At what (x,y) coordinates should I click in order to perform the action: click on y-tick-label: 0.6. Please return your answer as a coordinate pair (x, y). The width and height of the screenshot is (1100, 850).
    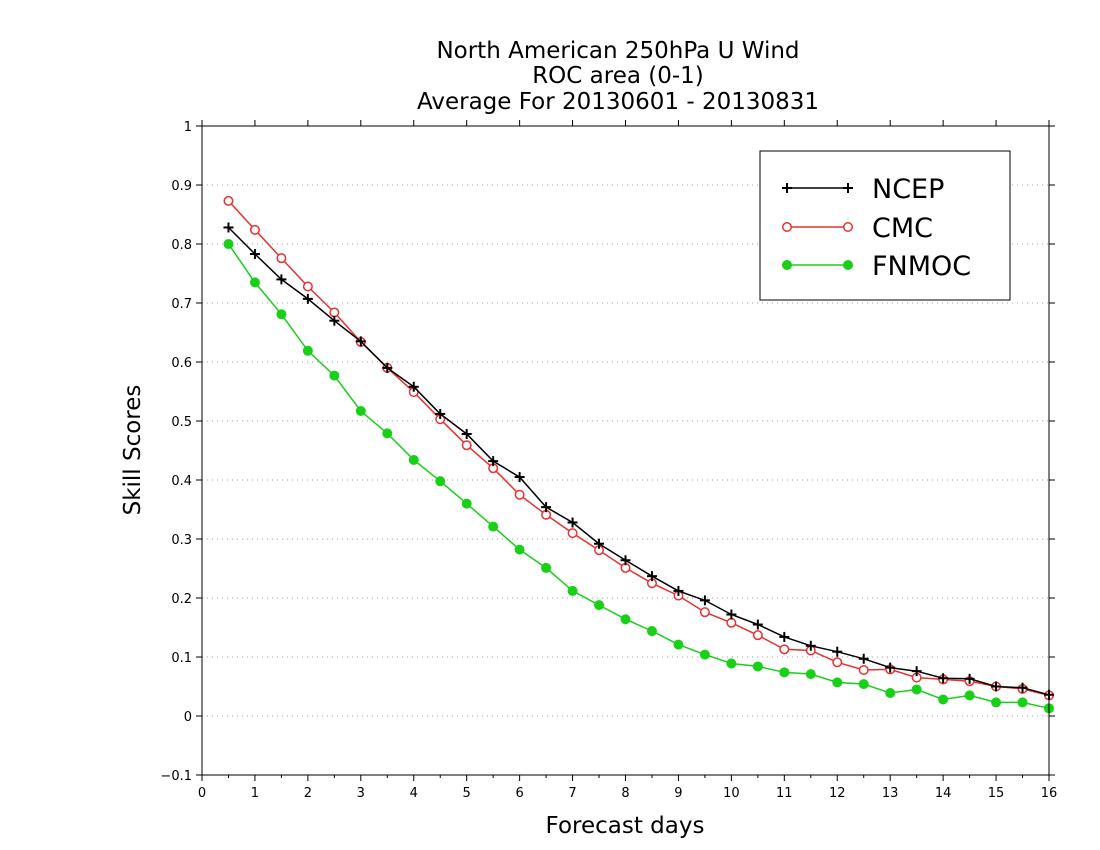
    Looking at the image, I should click on (181, 363).